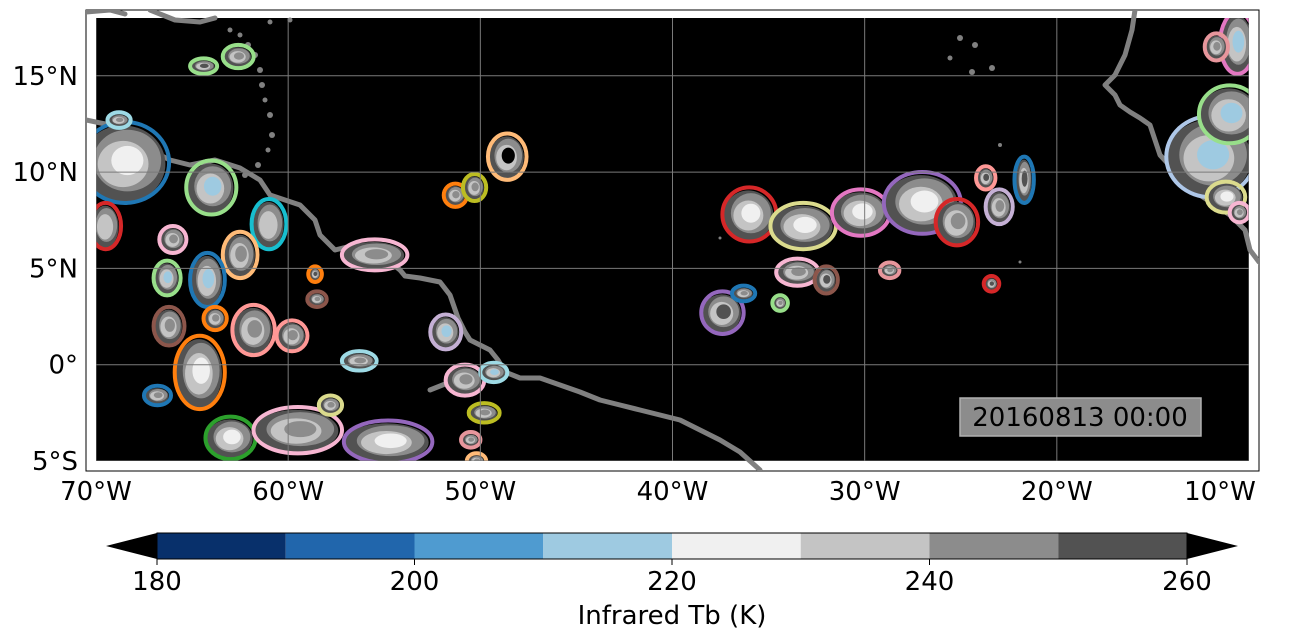 The image size is (1297, 640). Describe the element at coordinates (480, 492) in the screenshot. I see `longitude-tick-label: 50°W` at that location.